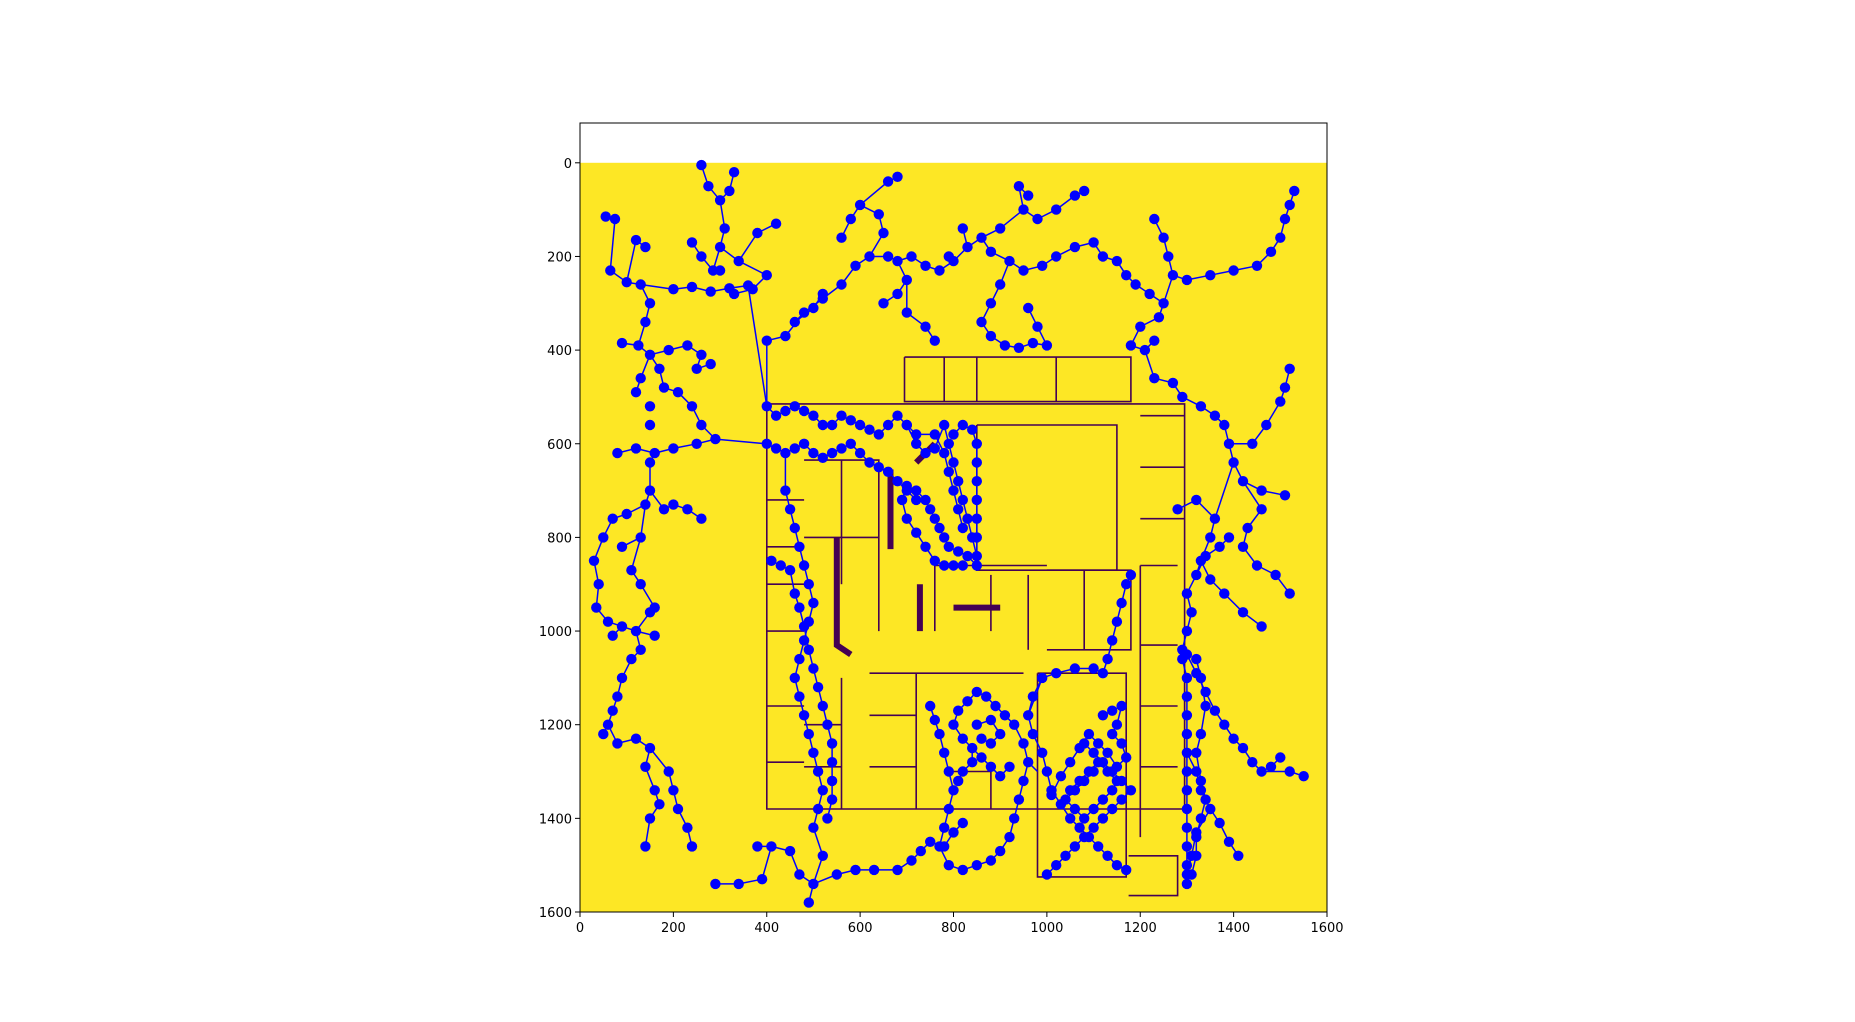  What do you see at coordinates (559, 351) in the screenshot?
I see `y-tick-label: 400` at bounding box center [559, 351].